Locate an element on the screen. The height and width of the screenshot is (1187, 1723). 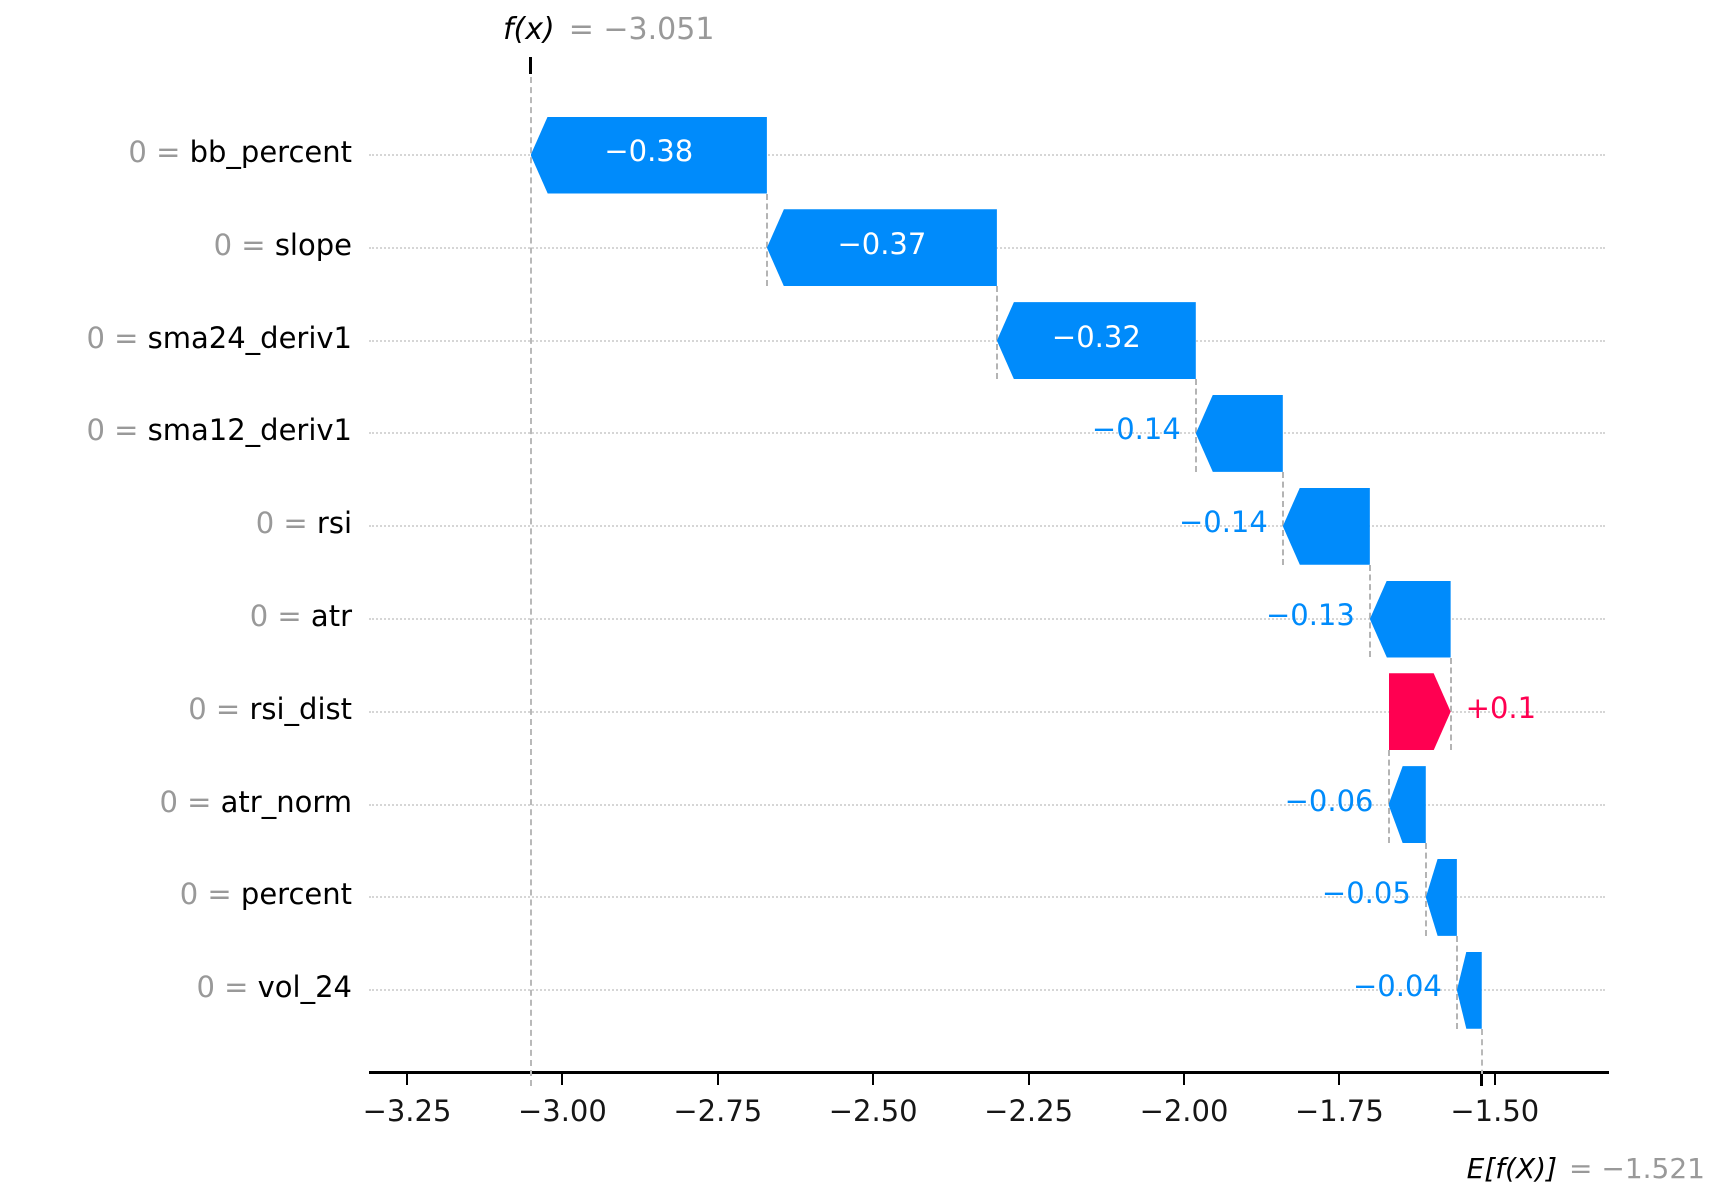
feature-name: atr is located at coordinates (331, 616).